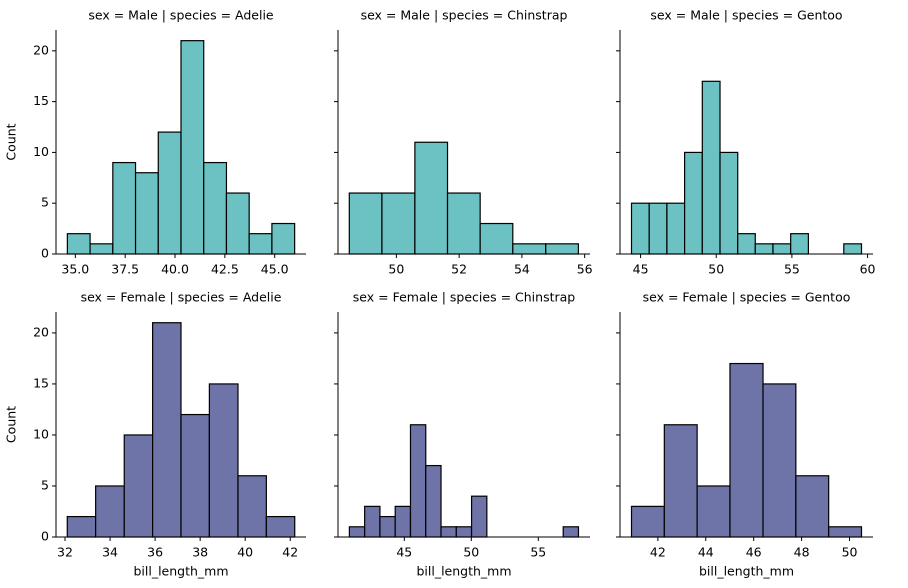  Describe the element at coordinates (585, 269) in the screenshot. I see `x-tick-label: 56` at that location.